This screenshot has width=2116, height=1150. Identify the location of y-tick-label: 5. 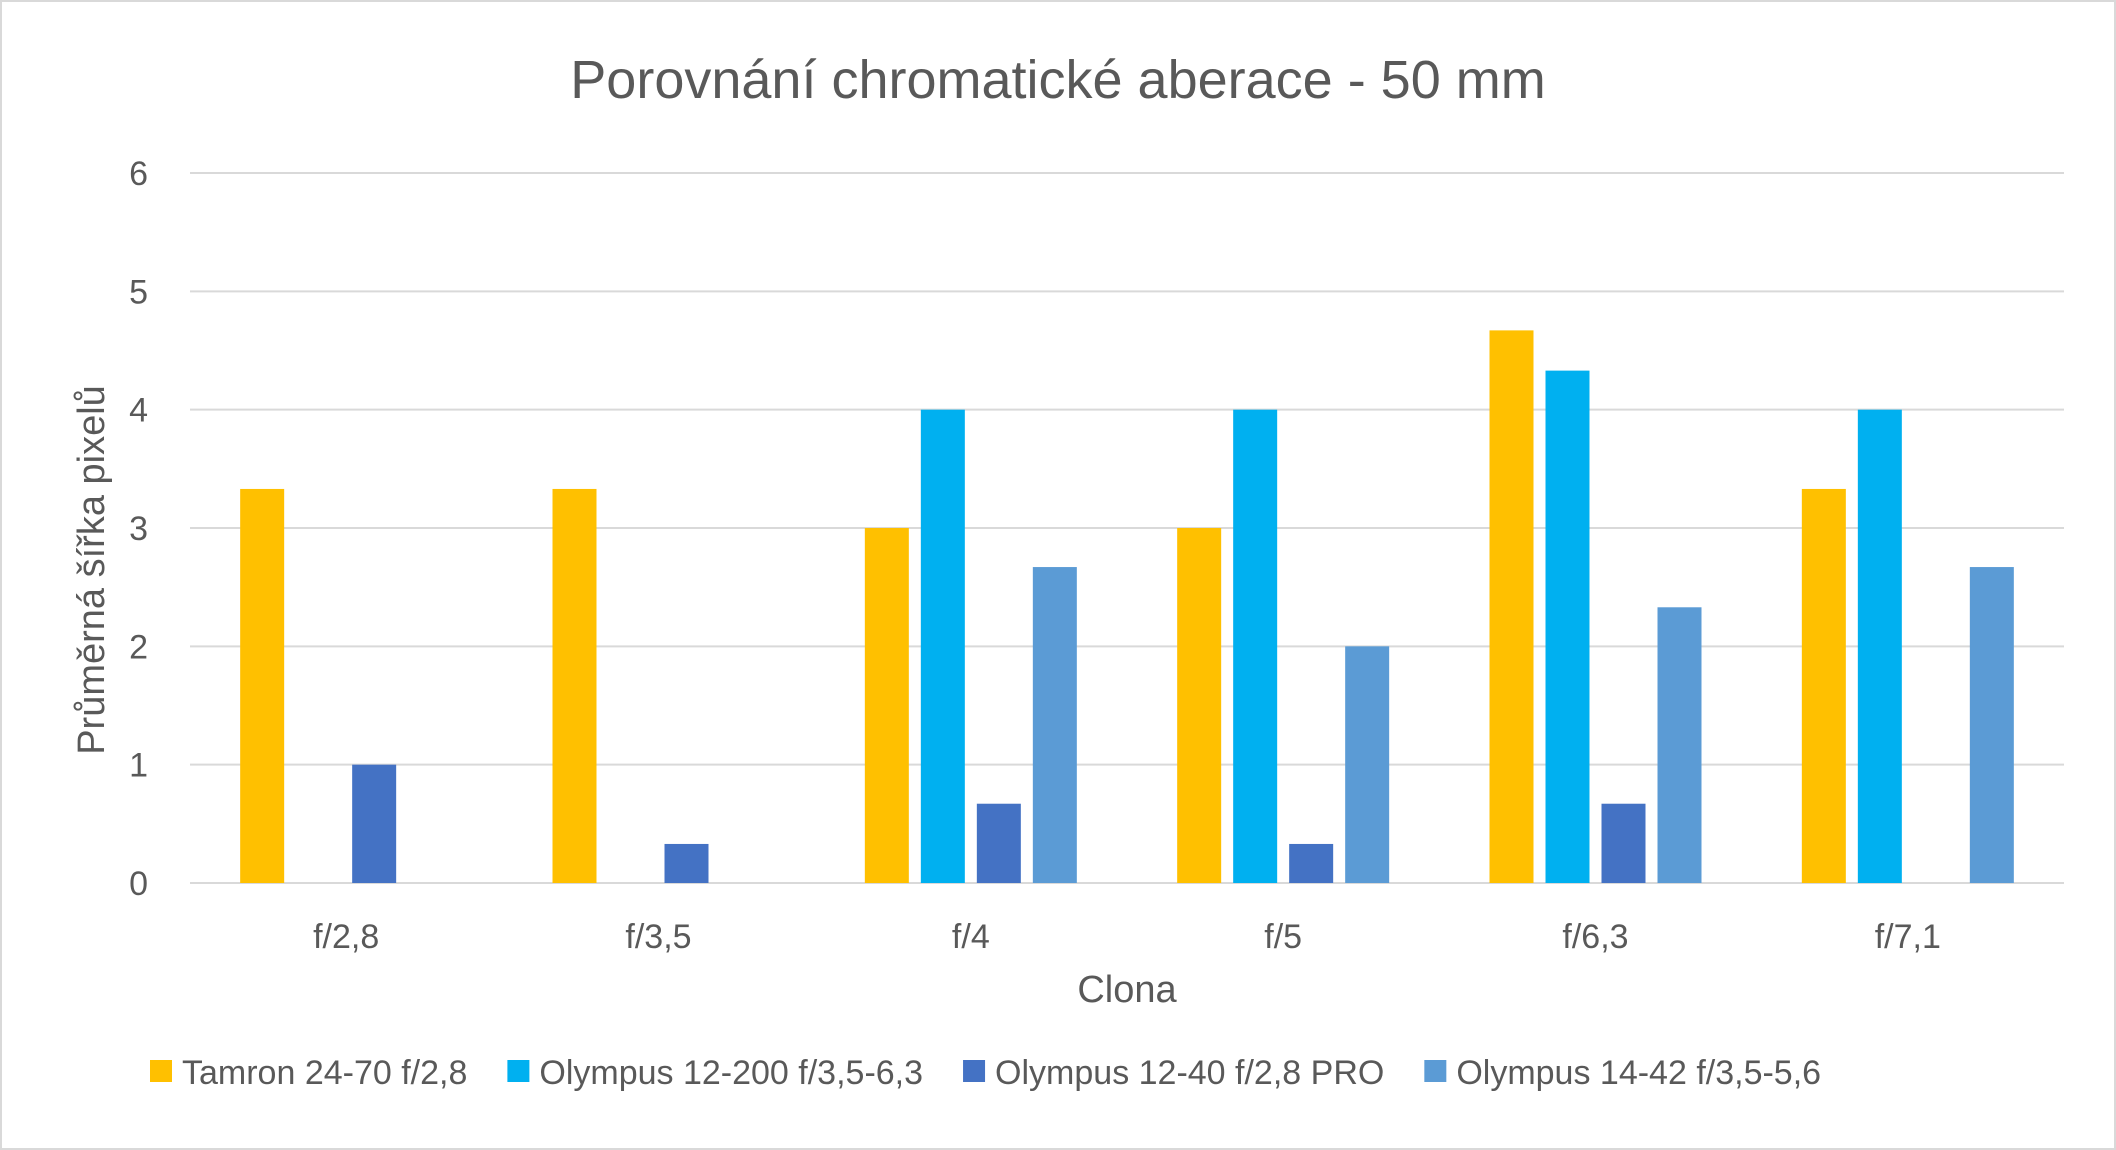
(138, 292).